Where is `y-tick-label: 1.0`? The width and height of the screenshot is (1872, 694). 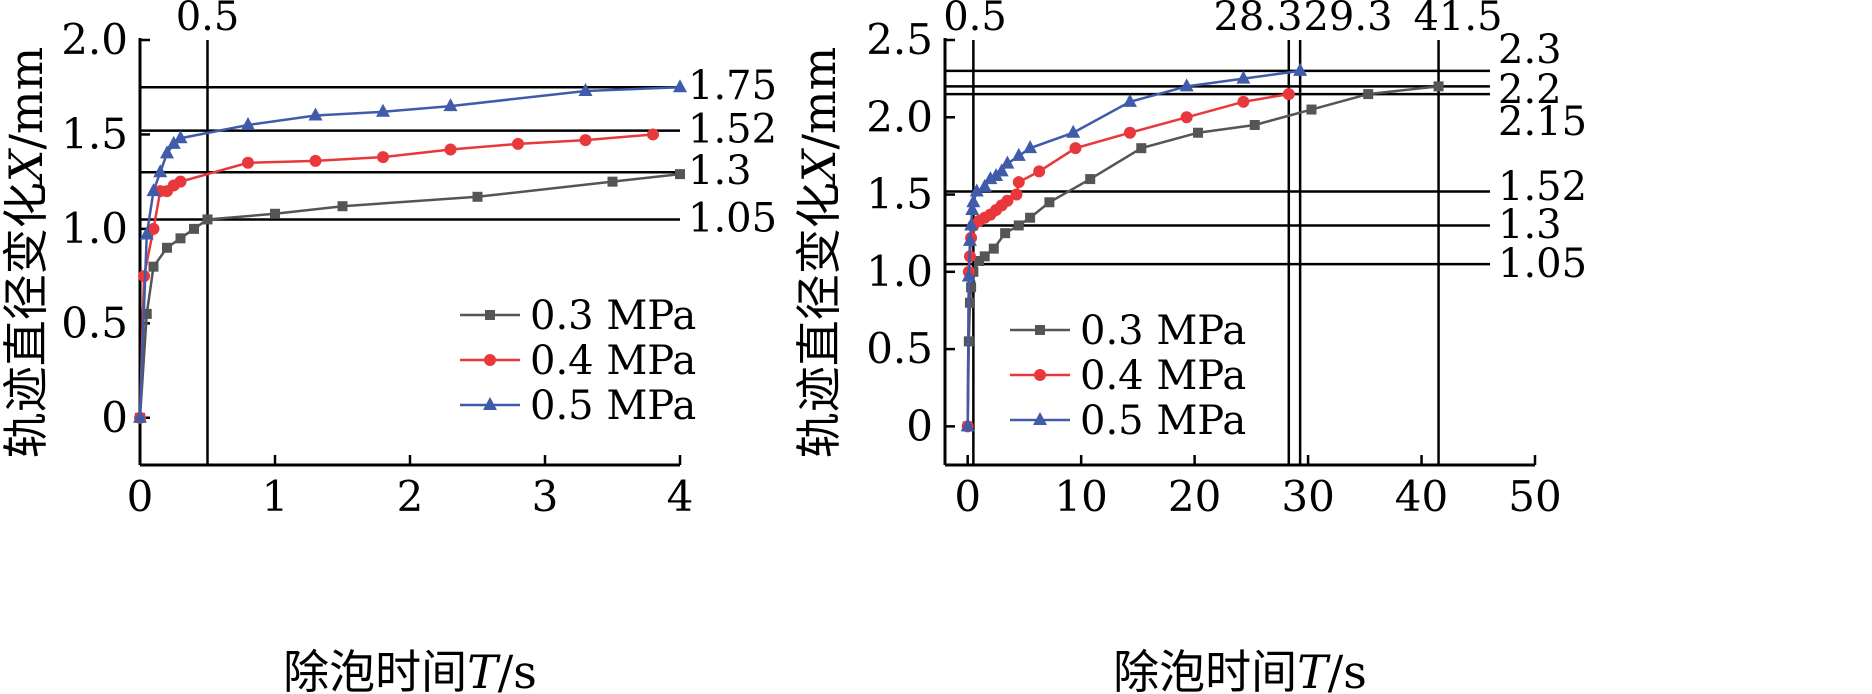 y-tick-label: 1.0 is located at coordinates (899, 271).